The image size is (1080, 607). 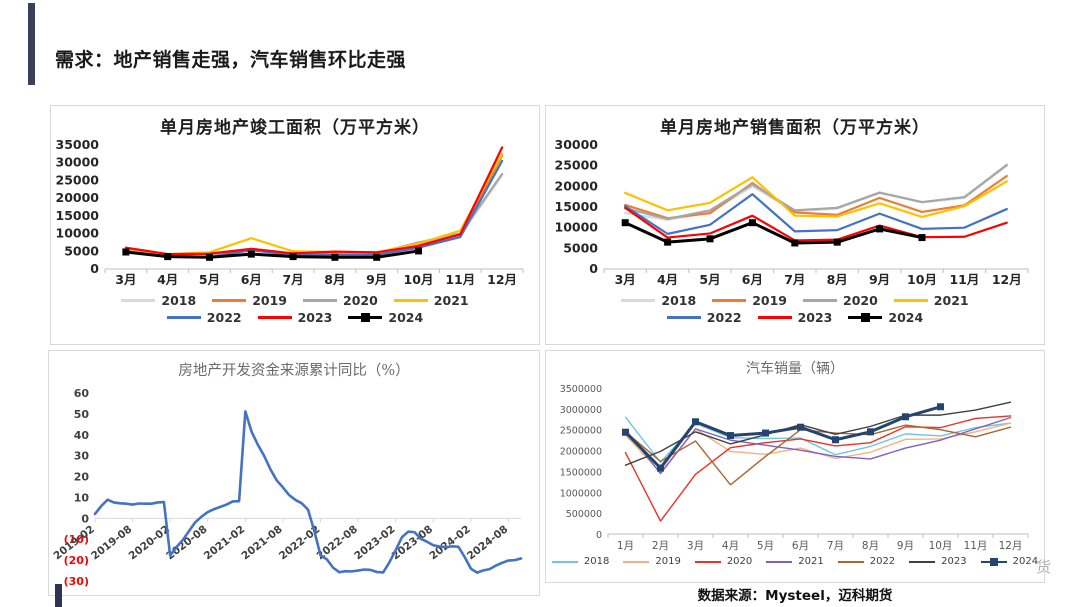 I want to click on svg-text: 2024-08, so click(x=487, y=542).